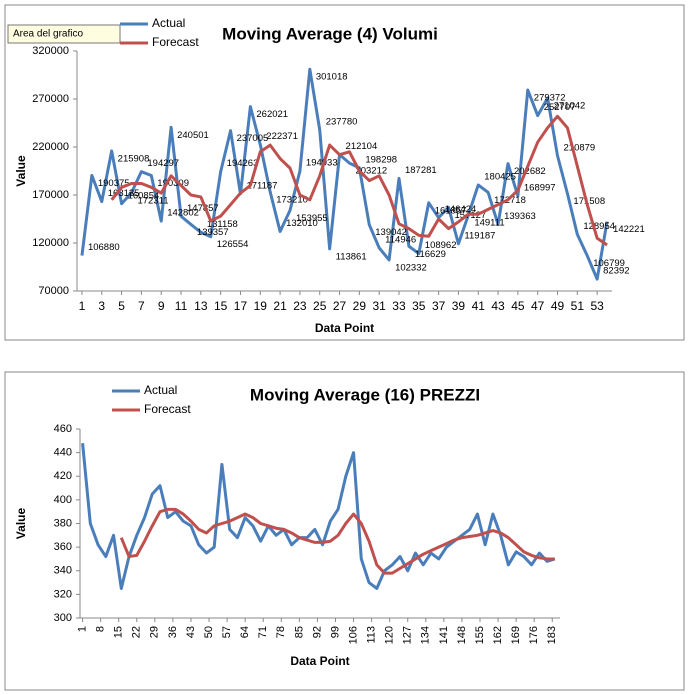  What do you see at coordinates (342, 121) in the screenshot?
I see `data-label: 237780` at bounding box center [342, 121].